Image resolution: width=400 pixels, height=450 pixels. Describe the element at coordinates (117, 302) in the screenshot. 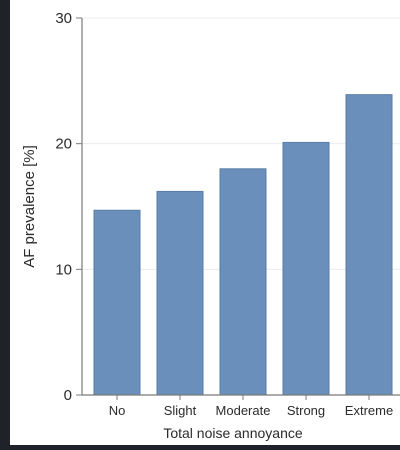

I see `bar-no` at that location.